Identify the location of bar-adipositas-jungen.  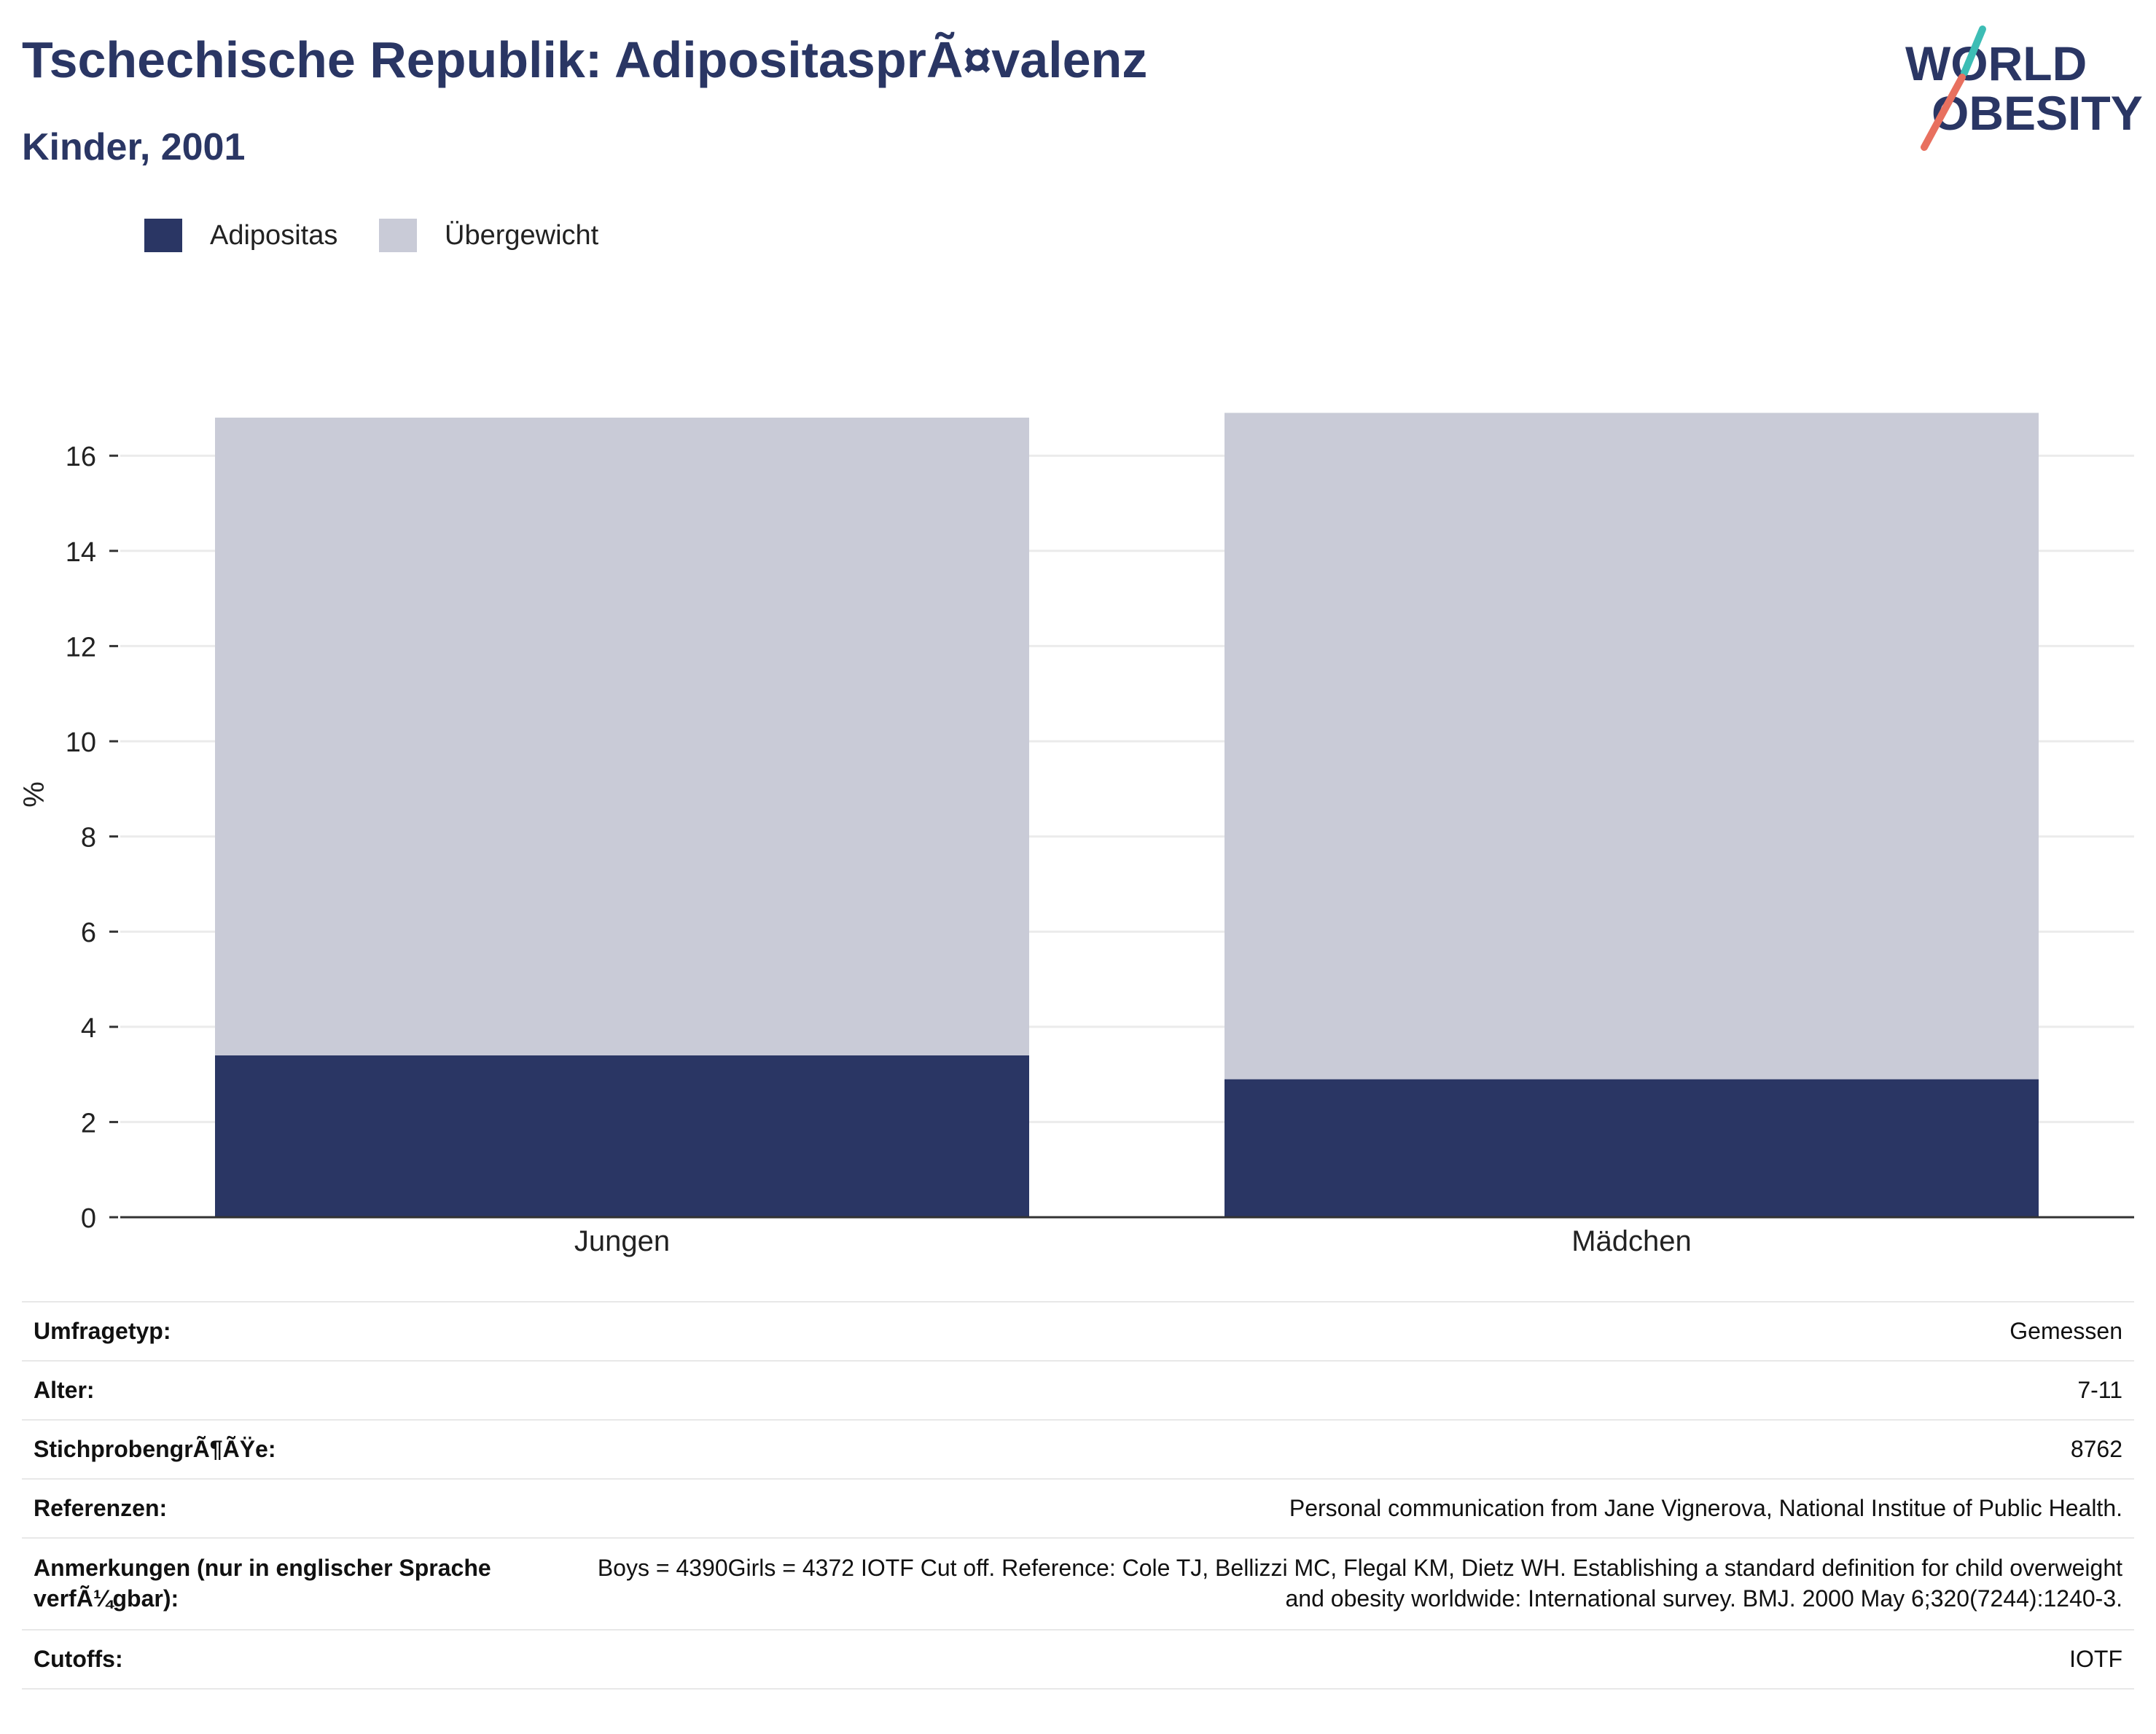
(622, 1136).